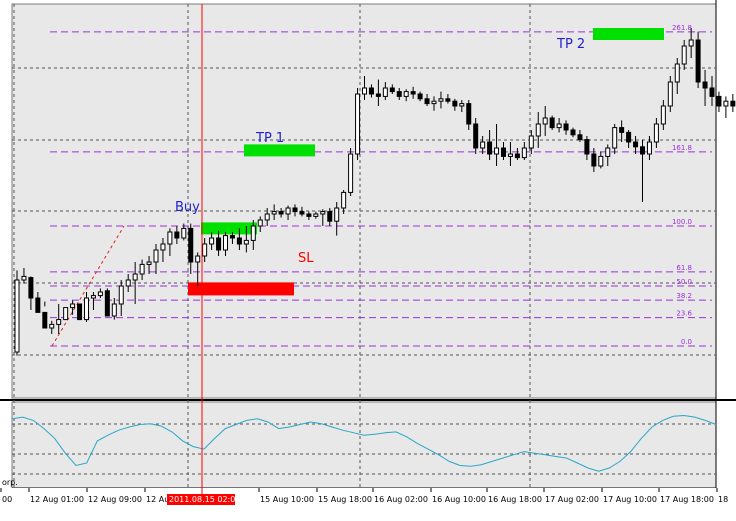 This screenshot has height=521, width=736. I want to click on fib-trendline, so click(88, 286).